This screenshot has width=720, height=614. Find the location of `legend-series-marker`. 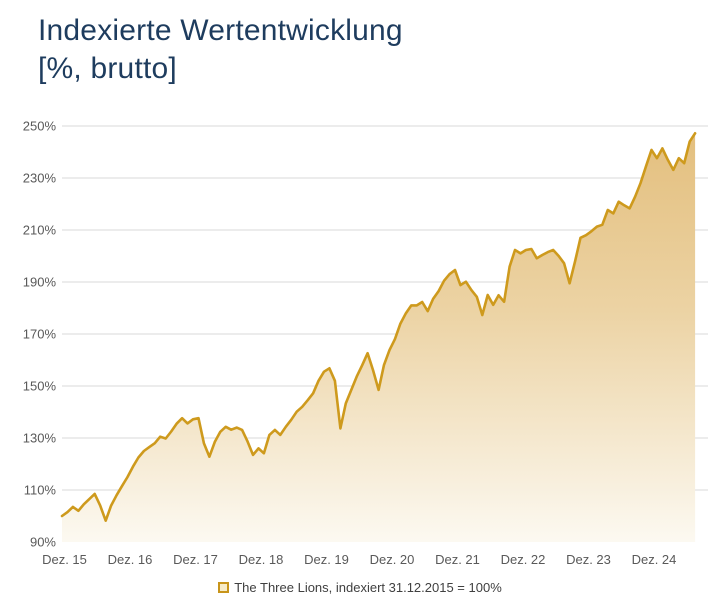

legend-series-marker is located at coordinates (224, 587).